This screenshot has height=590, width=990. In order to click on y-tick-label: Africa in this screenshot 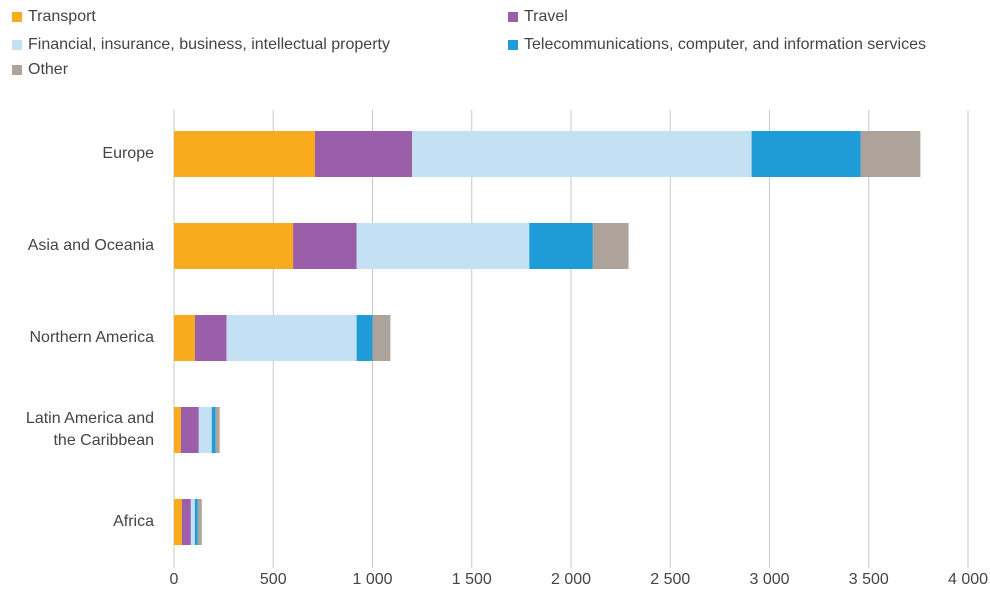, I will do `click(133, 521)`.